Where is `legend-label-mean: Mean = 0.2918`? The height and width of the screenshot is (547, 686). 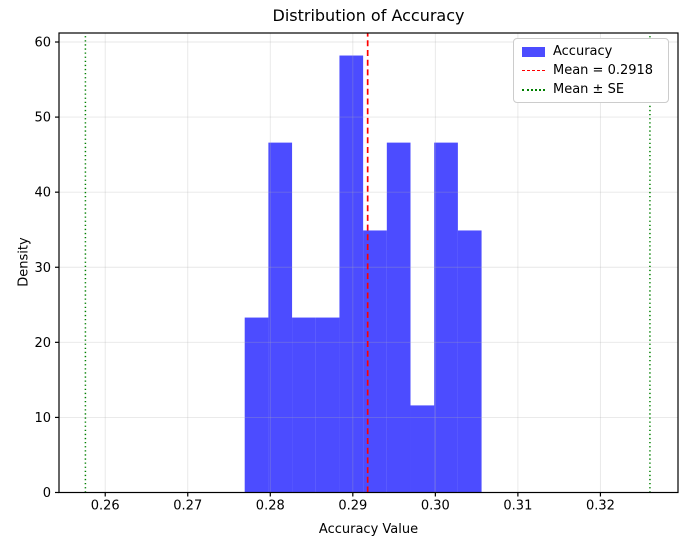
legend-label-mean: Mean = 0.2918 is located at coordinates (603, 70).